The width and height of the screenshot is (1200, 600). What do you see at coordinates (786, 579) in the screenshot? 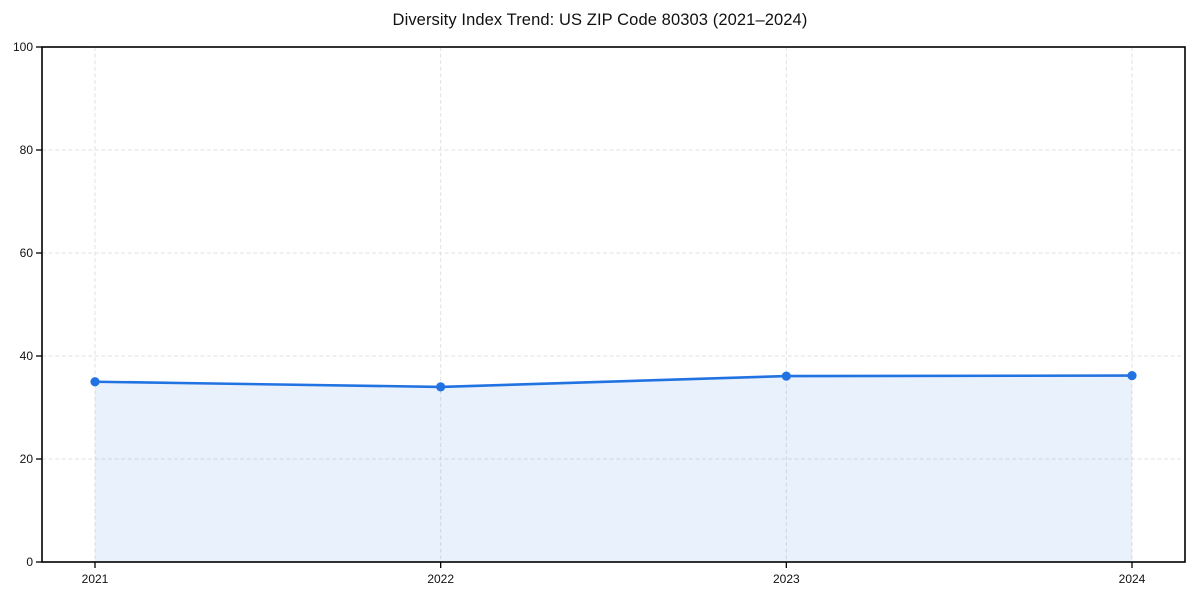
I see `x-tick-label: 2023` at bounding box center [786, 579].